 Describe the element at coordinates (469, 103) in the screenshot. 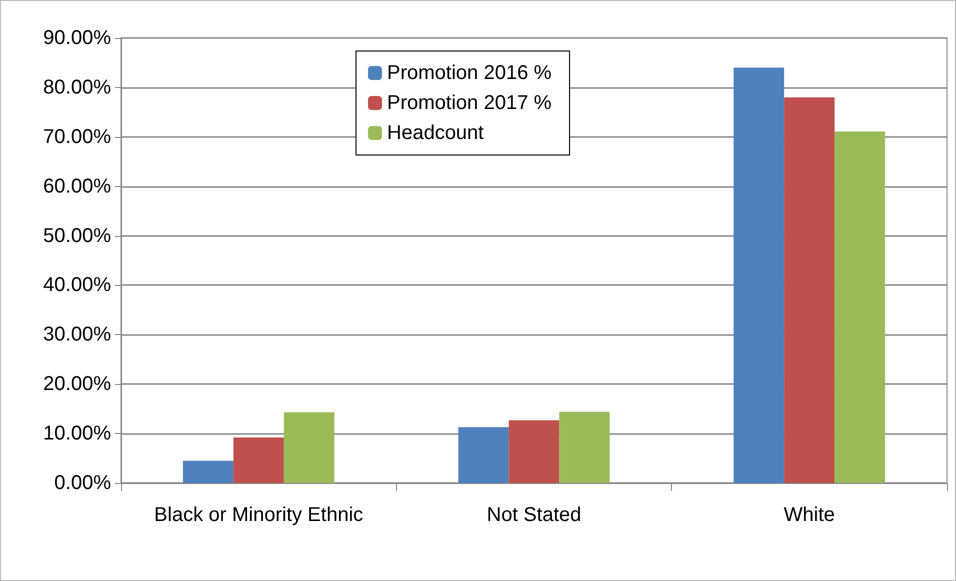

I see `legend-label: Promotion 2017 %` at that location.